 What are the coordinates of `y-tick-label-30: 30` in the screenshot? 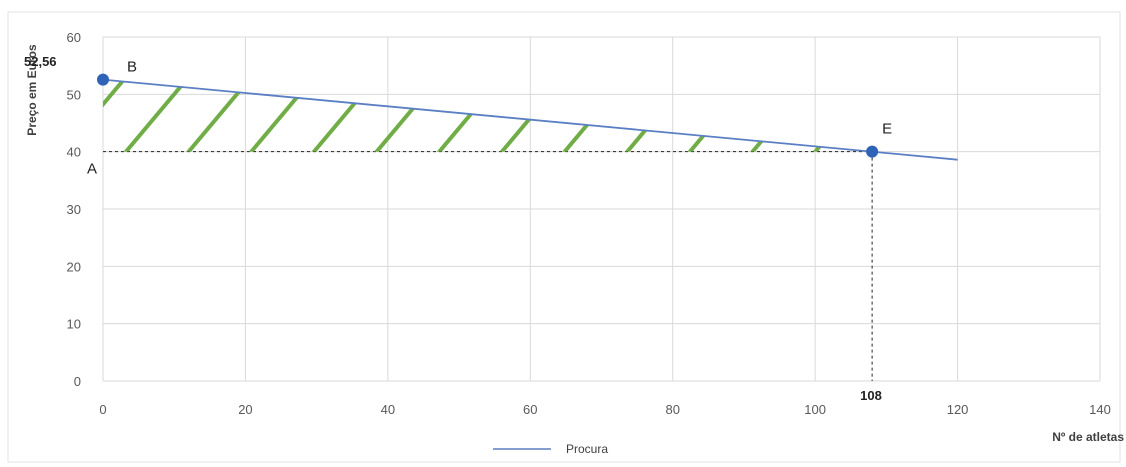 It's located at (74, 209).